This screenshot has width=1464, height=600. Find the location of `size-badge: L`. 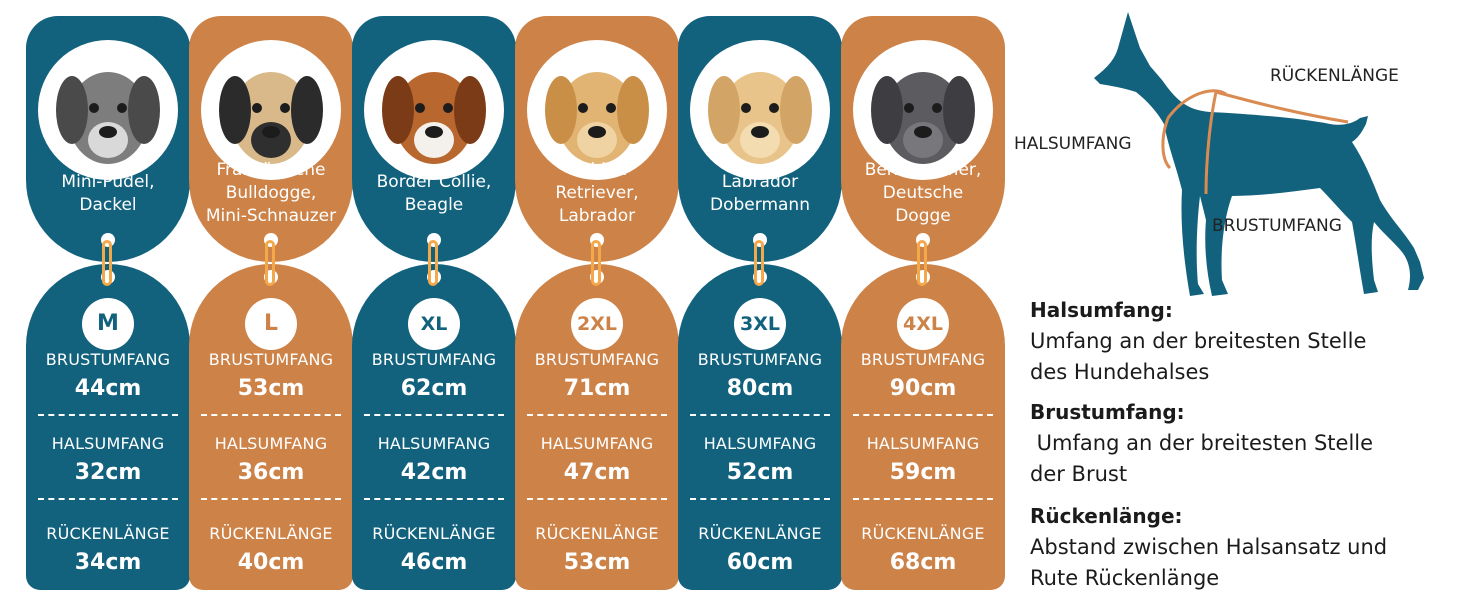

size-badge: L is located at coordinates (271, 324).